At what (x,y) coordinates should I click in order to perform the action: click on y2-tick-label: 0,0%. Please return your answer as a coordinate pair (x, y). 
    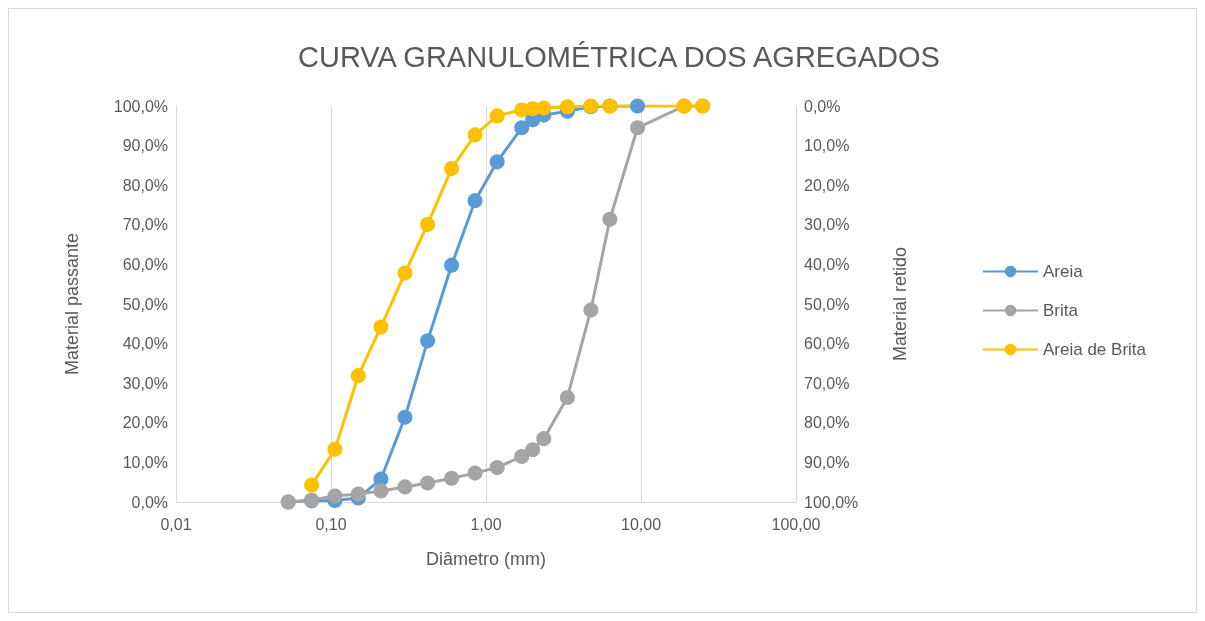
    Looking at the image, I should click on (822, 106).